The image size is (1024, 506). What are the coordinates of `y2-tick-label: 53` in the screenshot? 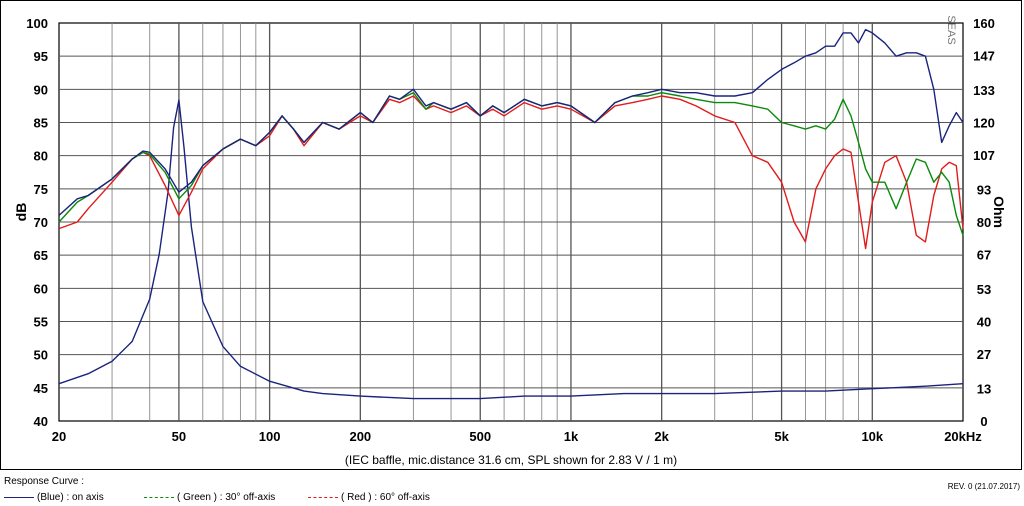 It's located at (984, 289).